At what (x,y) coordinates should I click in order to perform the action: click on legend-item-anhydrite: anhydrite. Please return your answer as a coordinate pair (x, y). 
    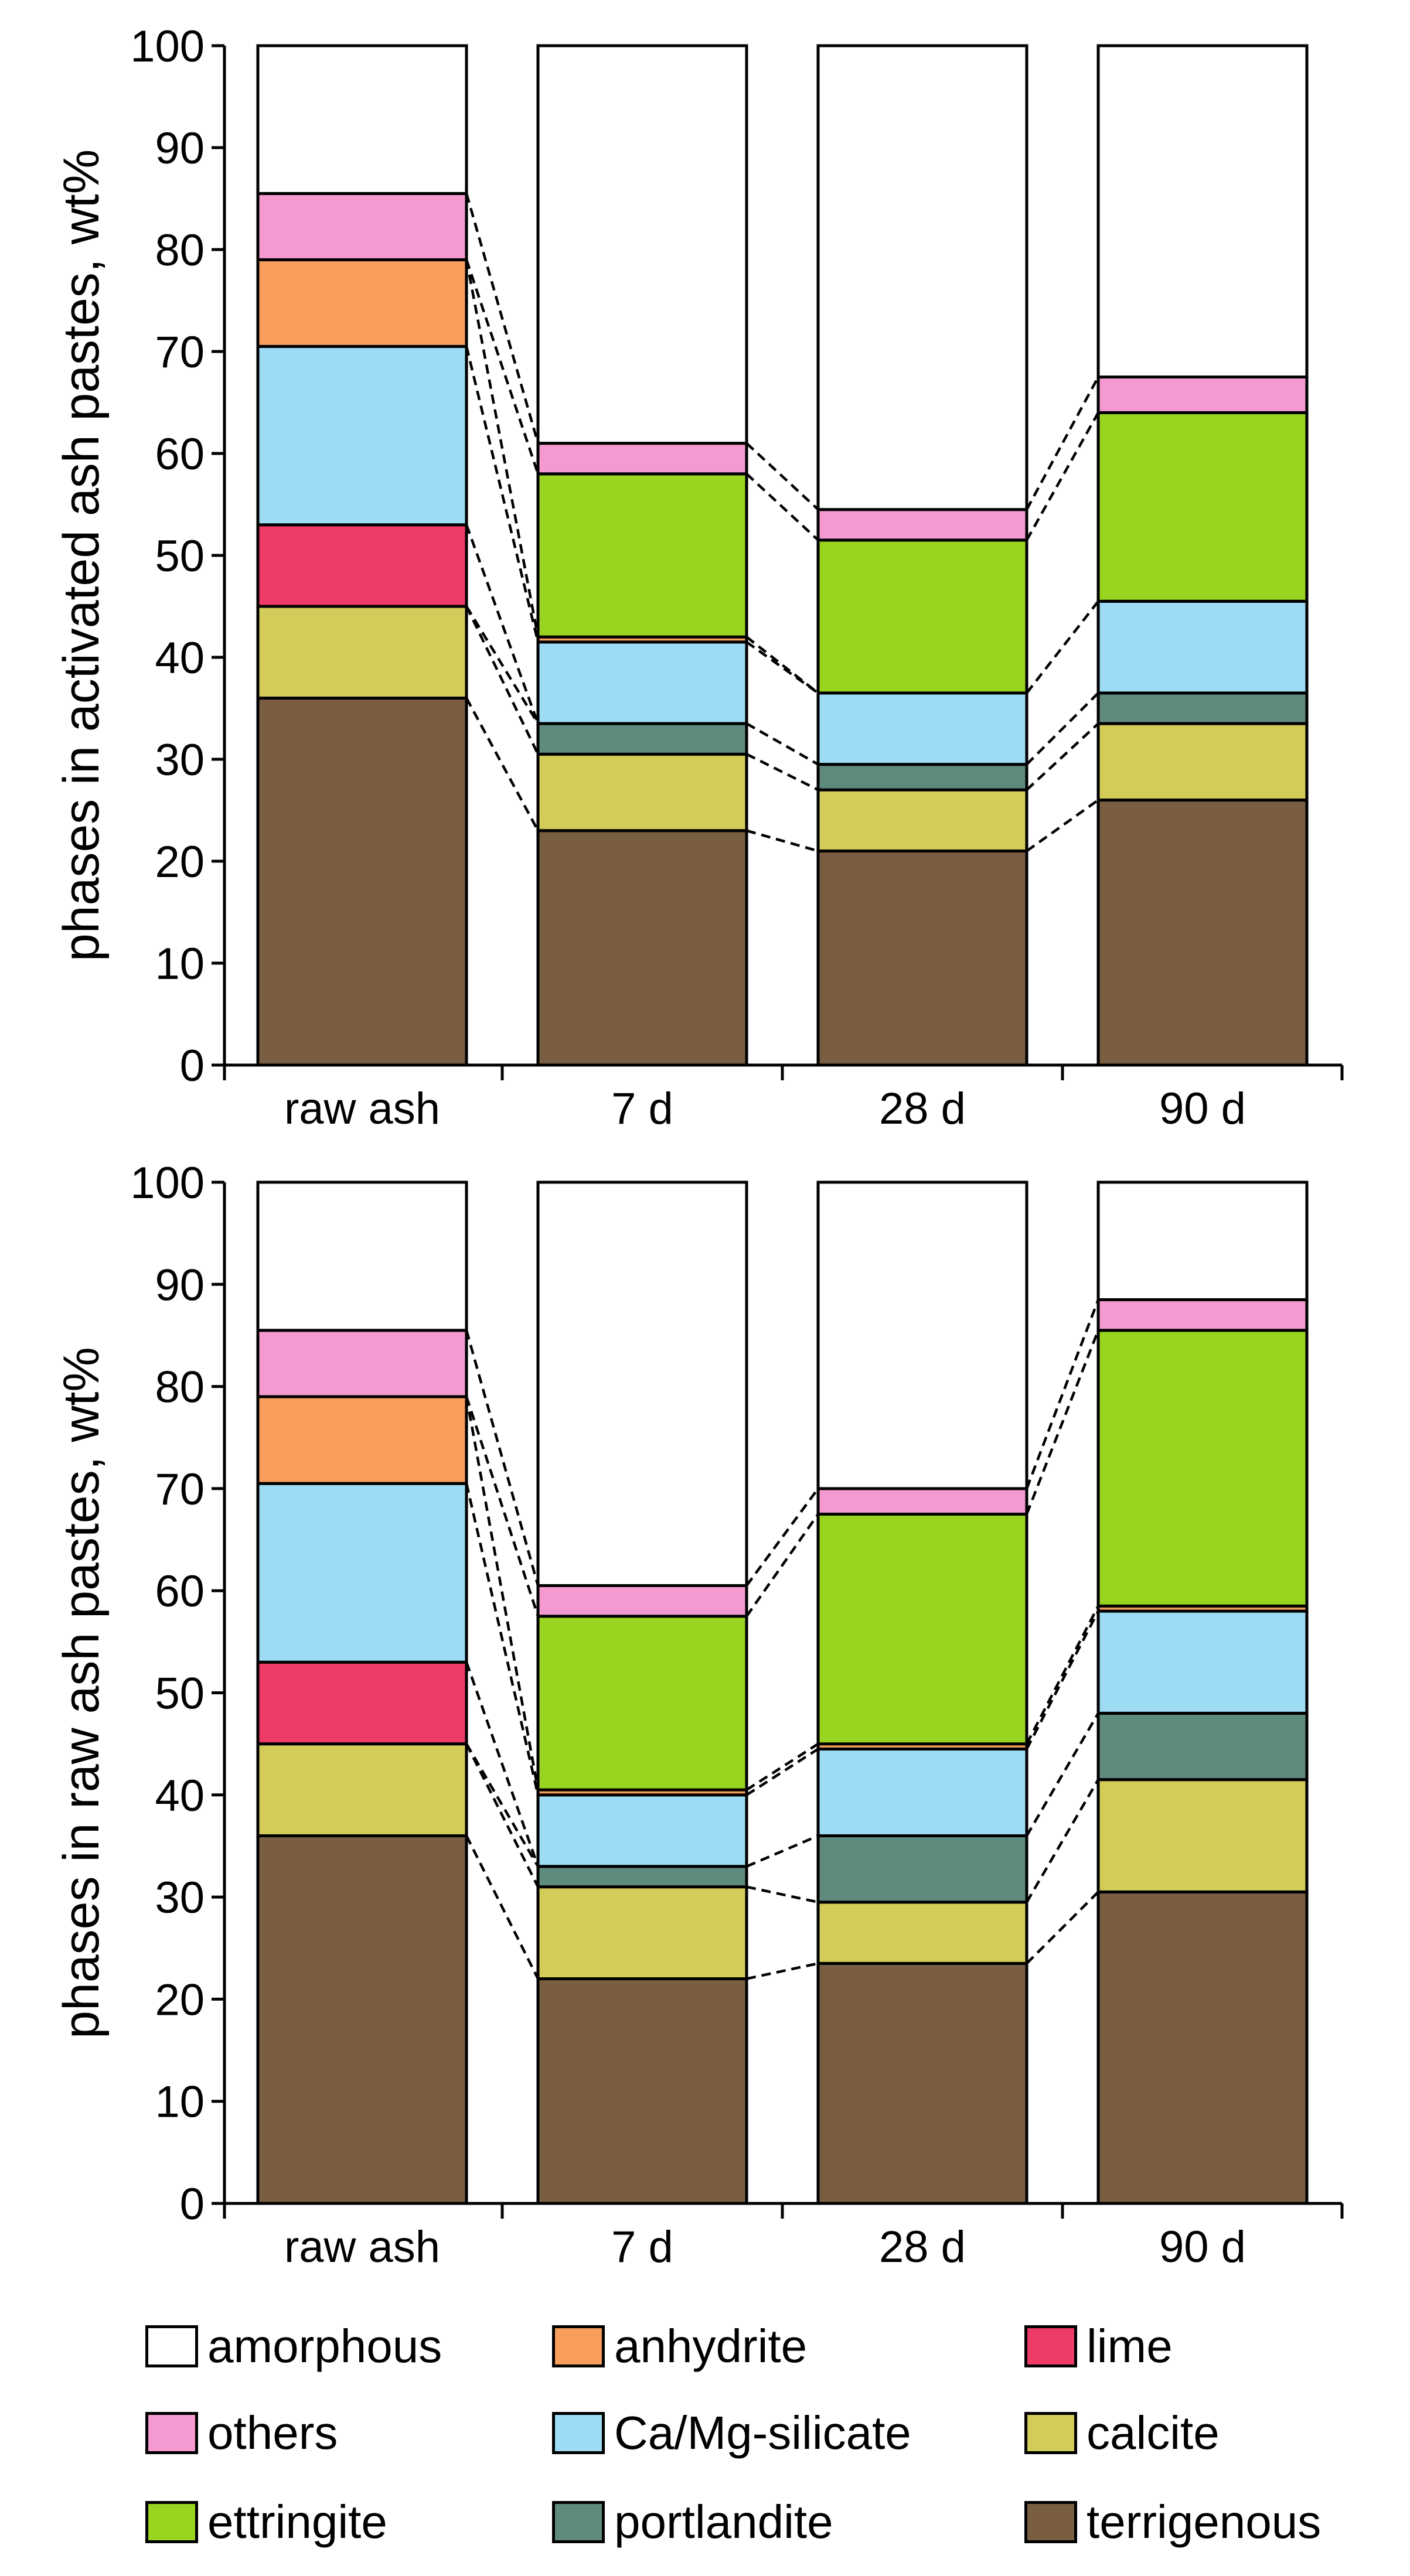
    Looking at the image, I should click on (679, 2346).